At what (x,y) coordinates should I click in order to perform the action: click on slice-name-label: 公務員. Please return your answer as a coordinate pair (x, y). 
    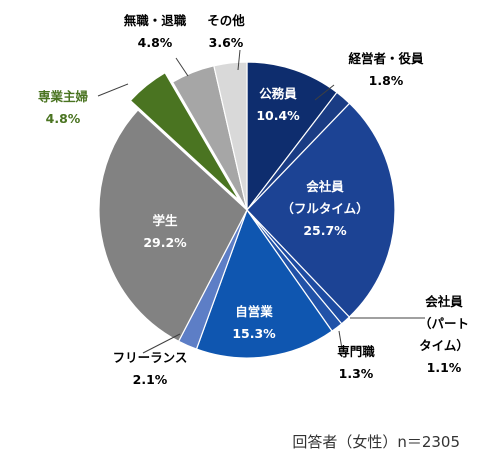
    Looking at the image, I should click on (278, 93).